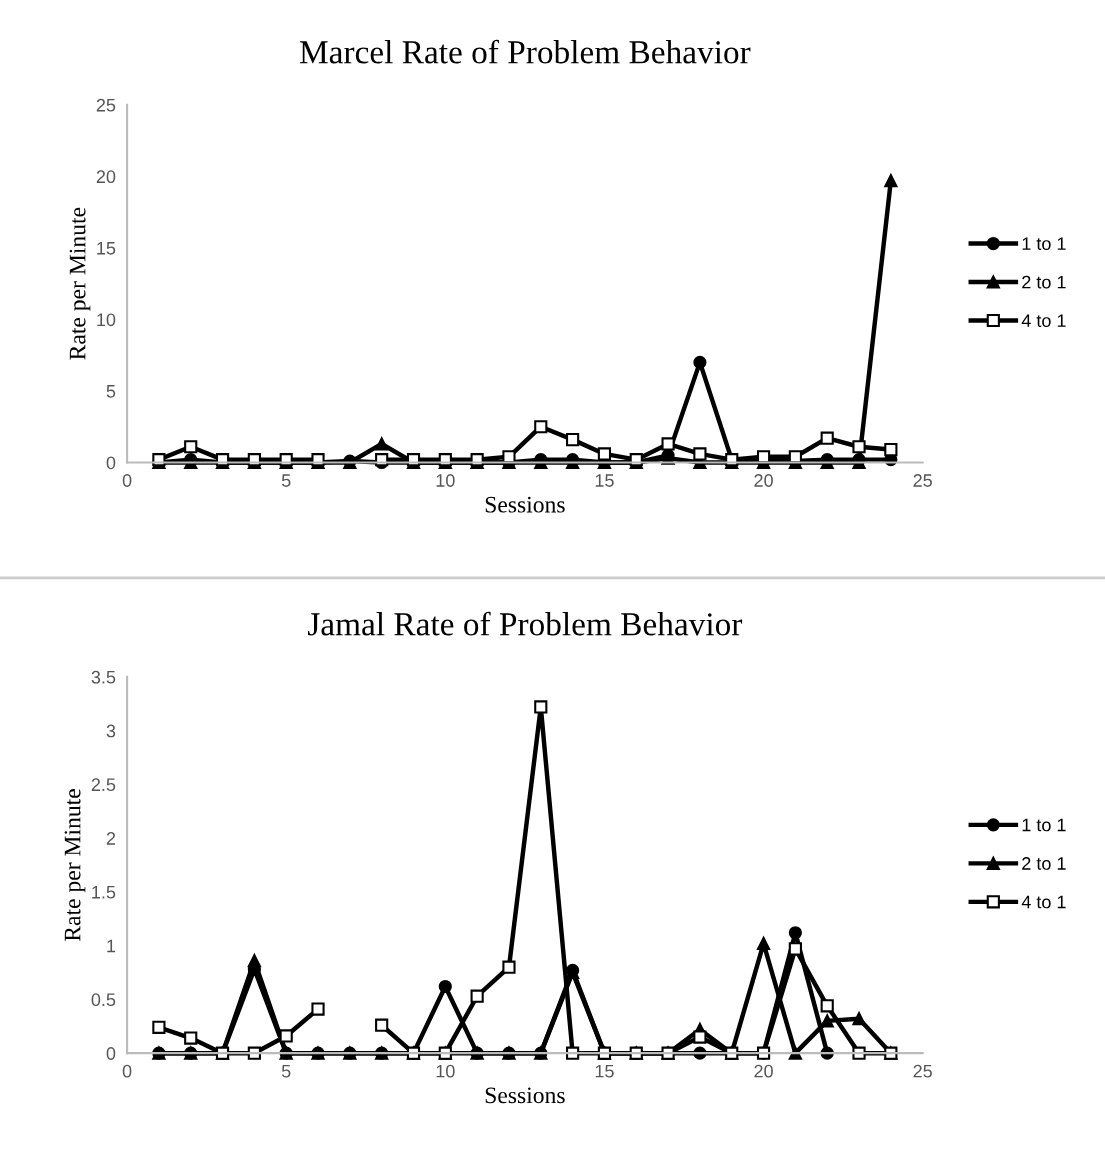  What do you see at coordinates (106, 177) in the screenshot?
I see `y-tick-label: 20` at bounding box center [106, 177].